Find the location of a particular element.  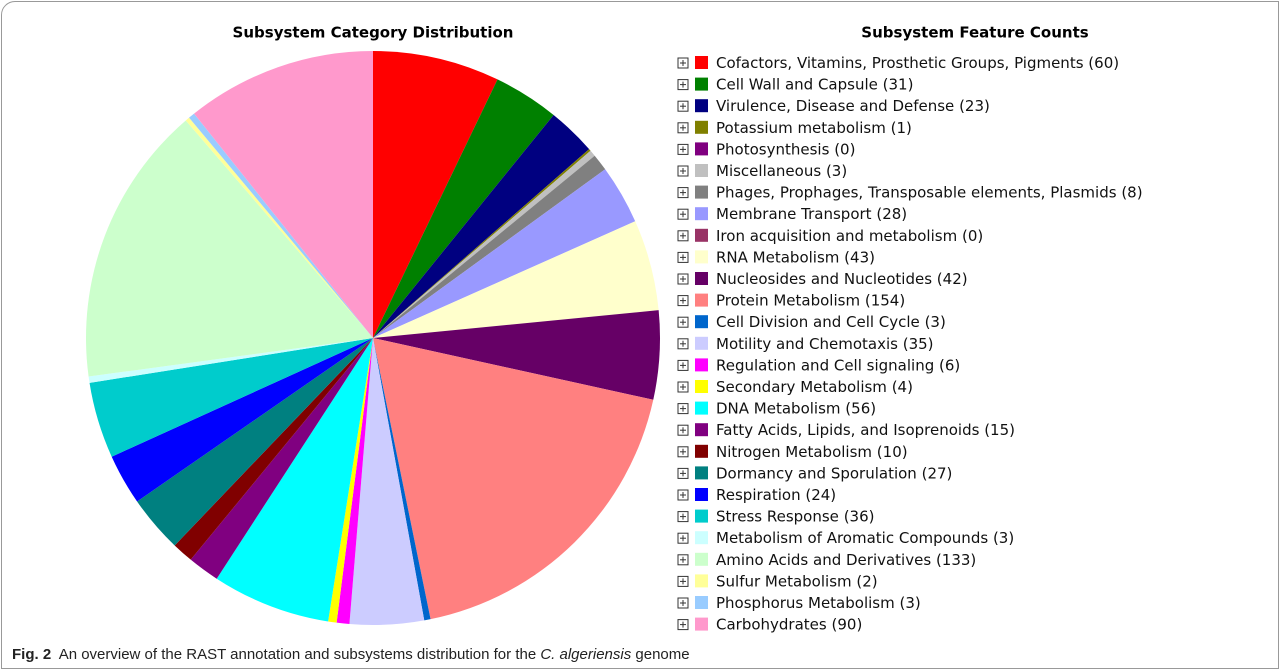

caption-end: genome is located at coordinates (662, 654).